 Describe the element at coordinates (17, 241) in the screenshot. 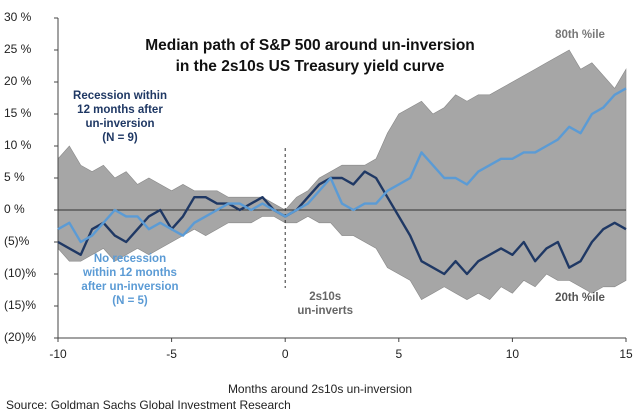

I see `y-tick-label: (5)%` at that location.